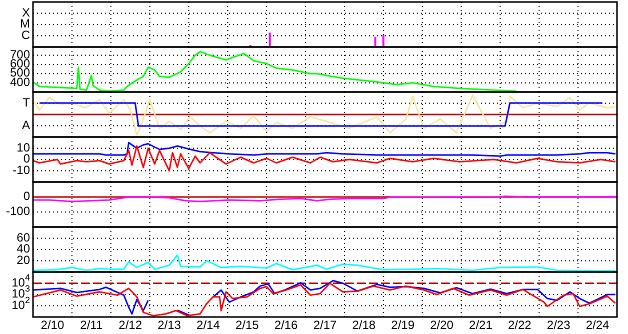  Describe the element at coordinates (558, 325) in the screenshot. I see `x-tick-label: 2/23` at that location.